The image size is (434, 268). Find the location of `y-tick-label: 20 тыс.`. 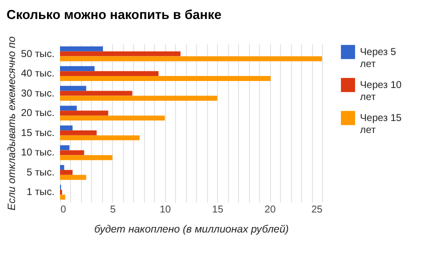

y-tick-label: 20 тыс. is located at coordinates (37, 114).